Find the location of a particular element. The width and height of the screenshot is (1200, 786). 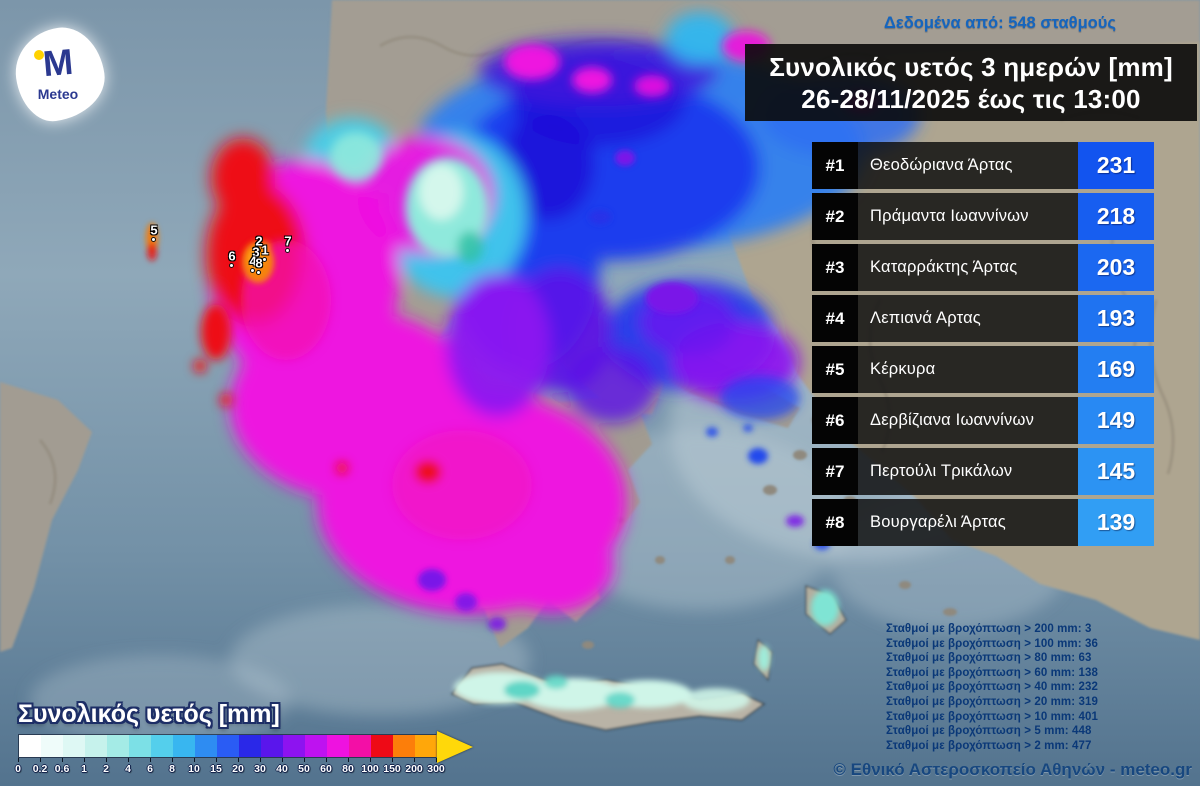

legend-tick-label: 6 is located at coordinates (150, 769).